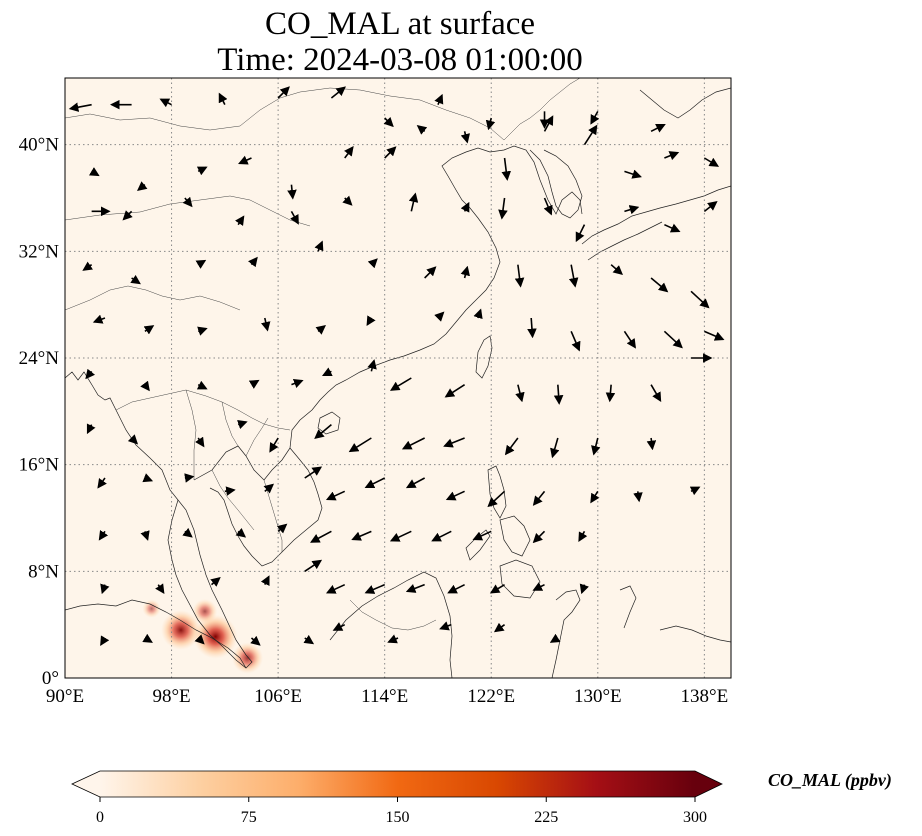 Image resolution: width=922 pixels, height=836 pixels. I want to click on coastline-halmahera, so click(628, 607).